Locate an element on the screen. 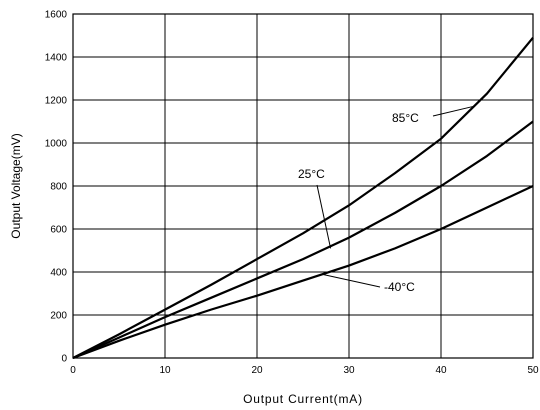  y-tick-label: 600 is located at coordinates (58, 230).